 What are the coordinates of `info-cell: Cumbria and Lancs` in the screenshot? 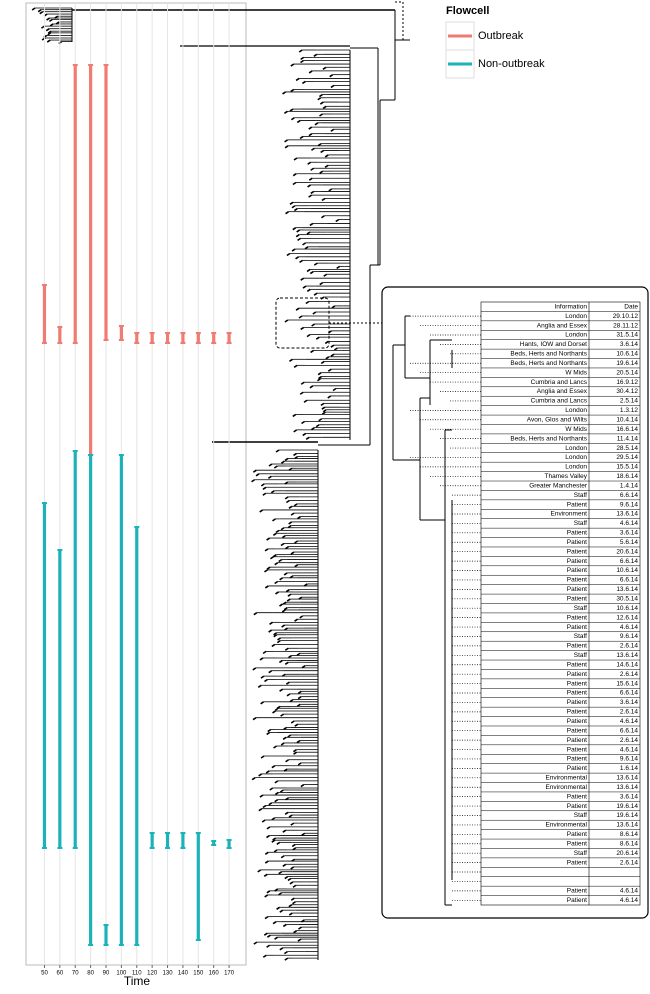 It's located at (559, 382).